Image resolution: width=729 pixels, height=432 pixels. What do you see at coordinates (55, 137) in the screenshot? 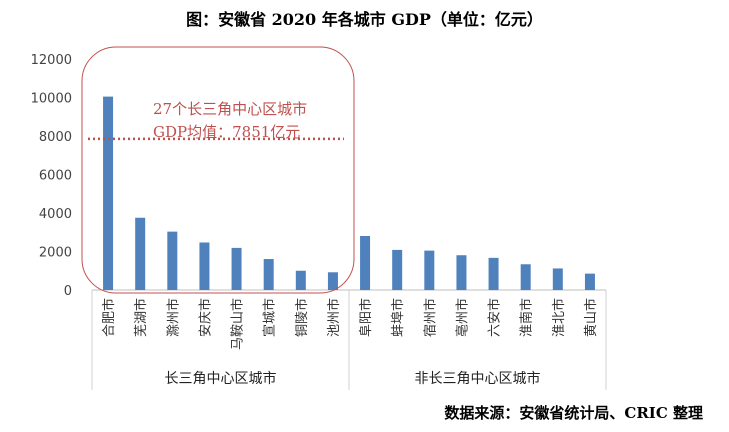
I see `y-tick-label: 8000` at bounding box center [55, 137].